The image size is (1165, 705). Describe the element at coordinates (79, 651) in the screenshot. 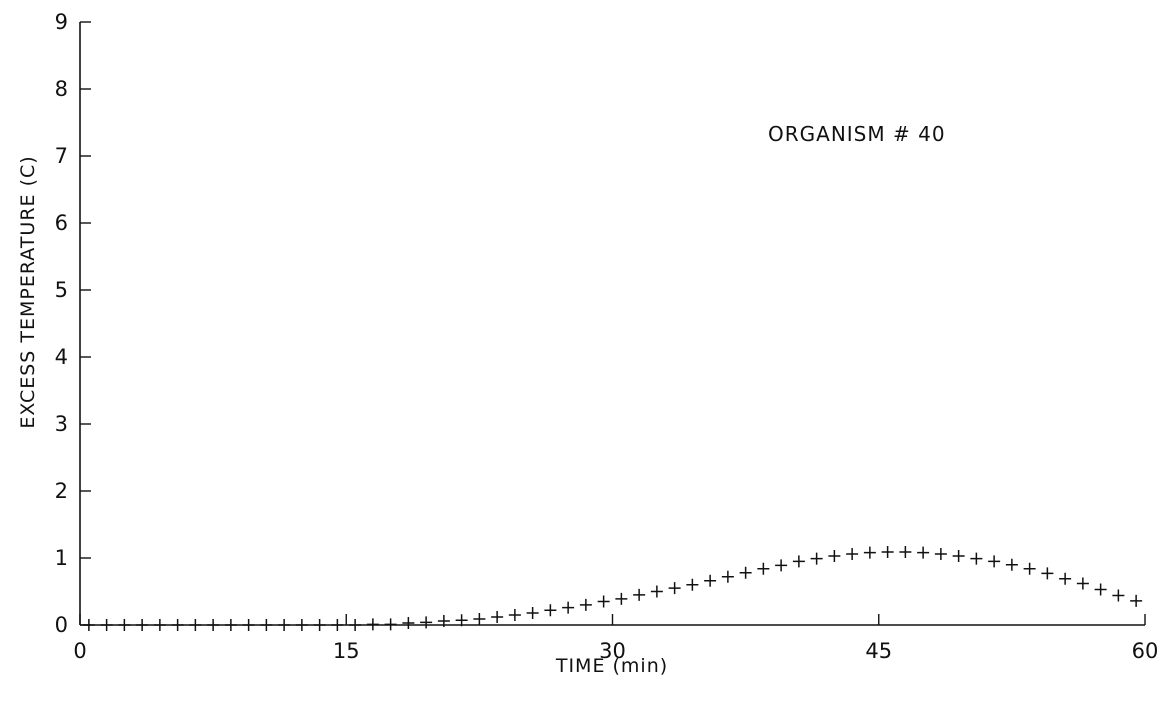

I see `x-tick-label: 0` at that location.